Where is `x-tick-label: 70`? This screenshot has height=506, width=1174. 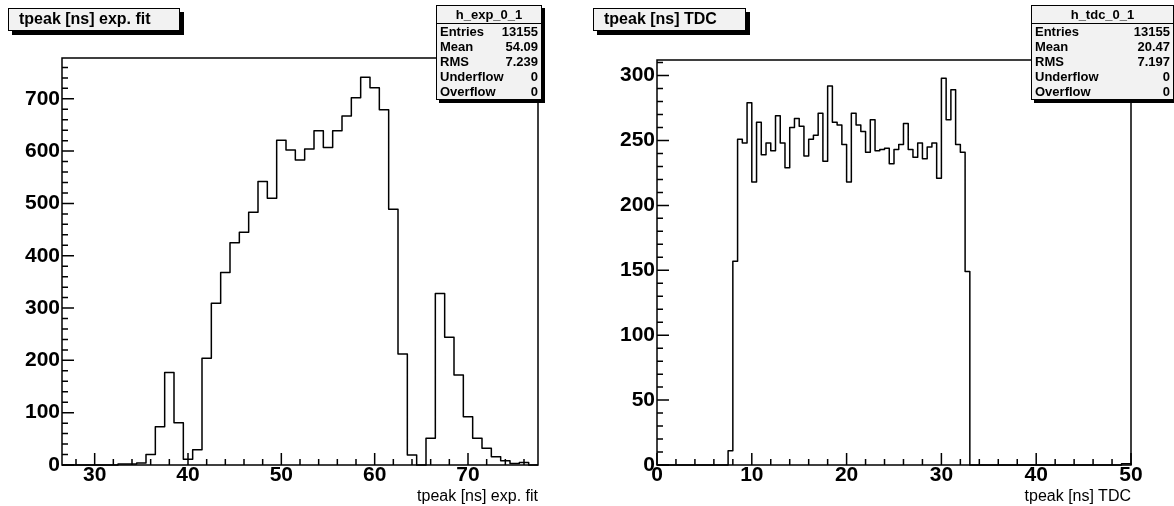
x-tick-label: 70 is located at coordinates (468, 474).